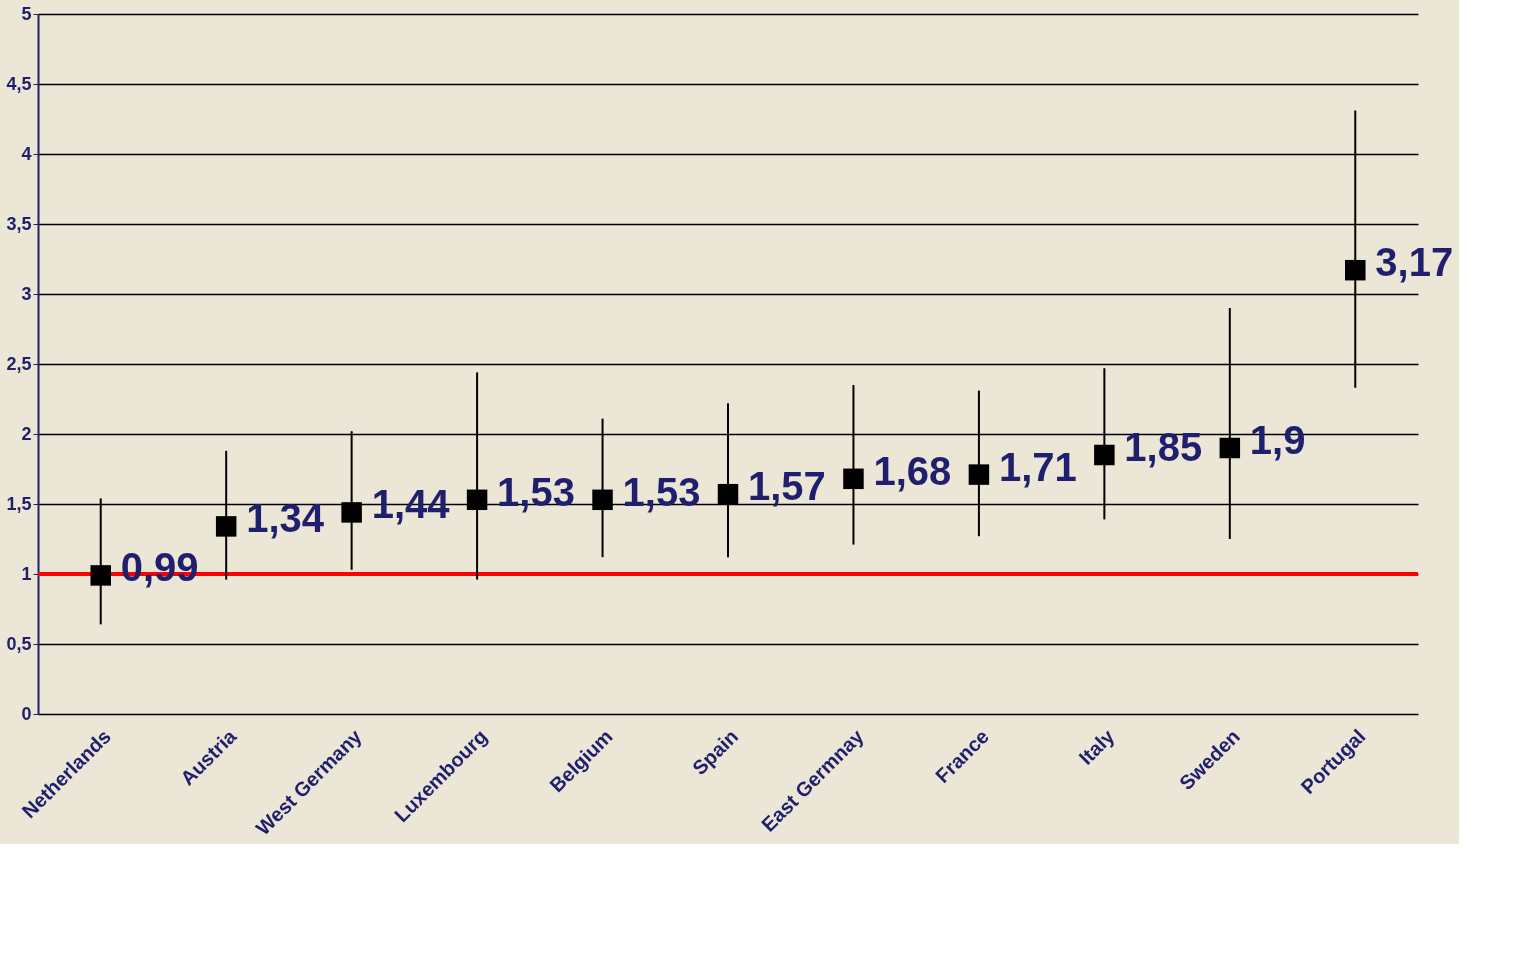 This screenshot has width=1525, height=954. Describe the element at coordinates (26, 573) in the screenshot. I see `y-tick-label: 1` at that location.